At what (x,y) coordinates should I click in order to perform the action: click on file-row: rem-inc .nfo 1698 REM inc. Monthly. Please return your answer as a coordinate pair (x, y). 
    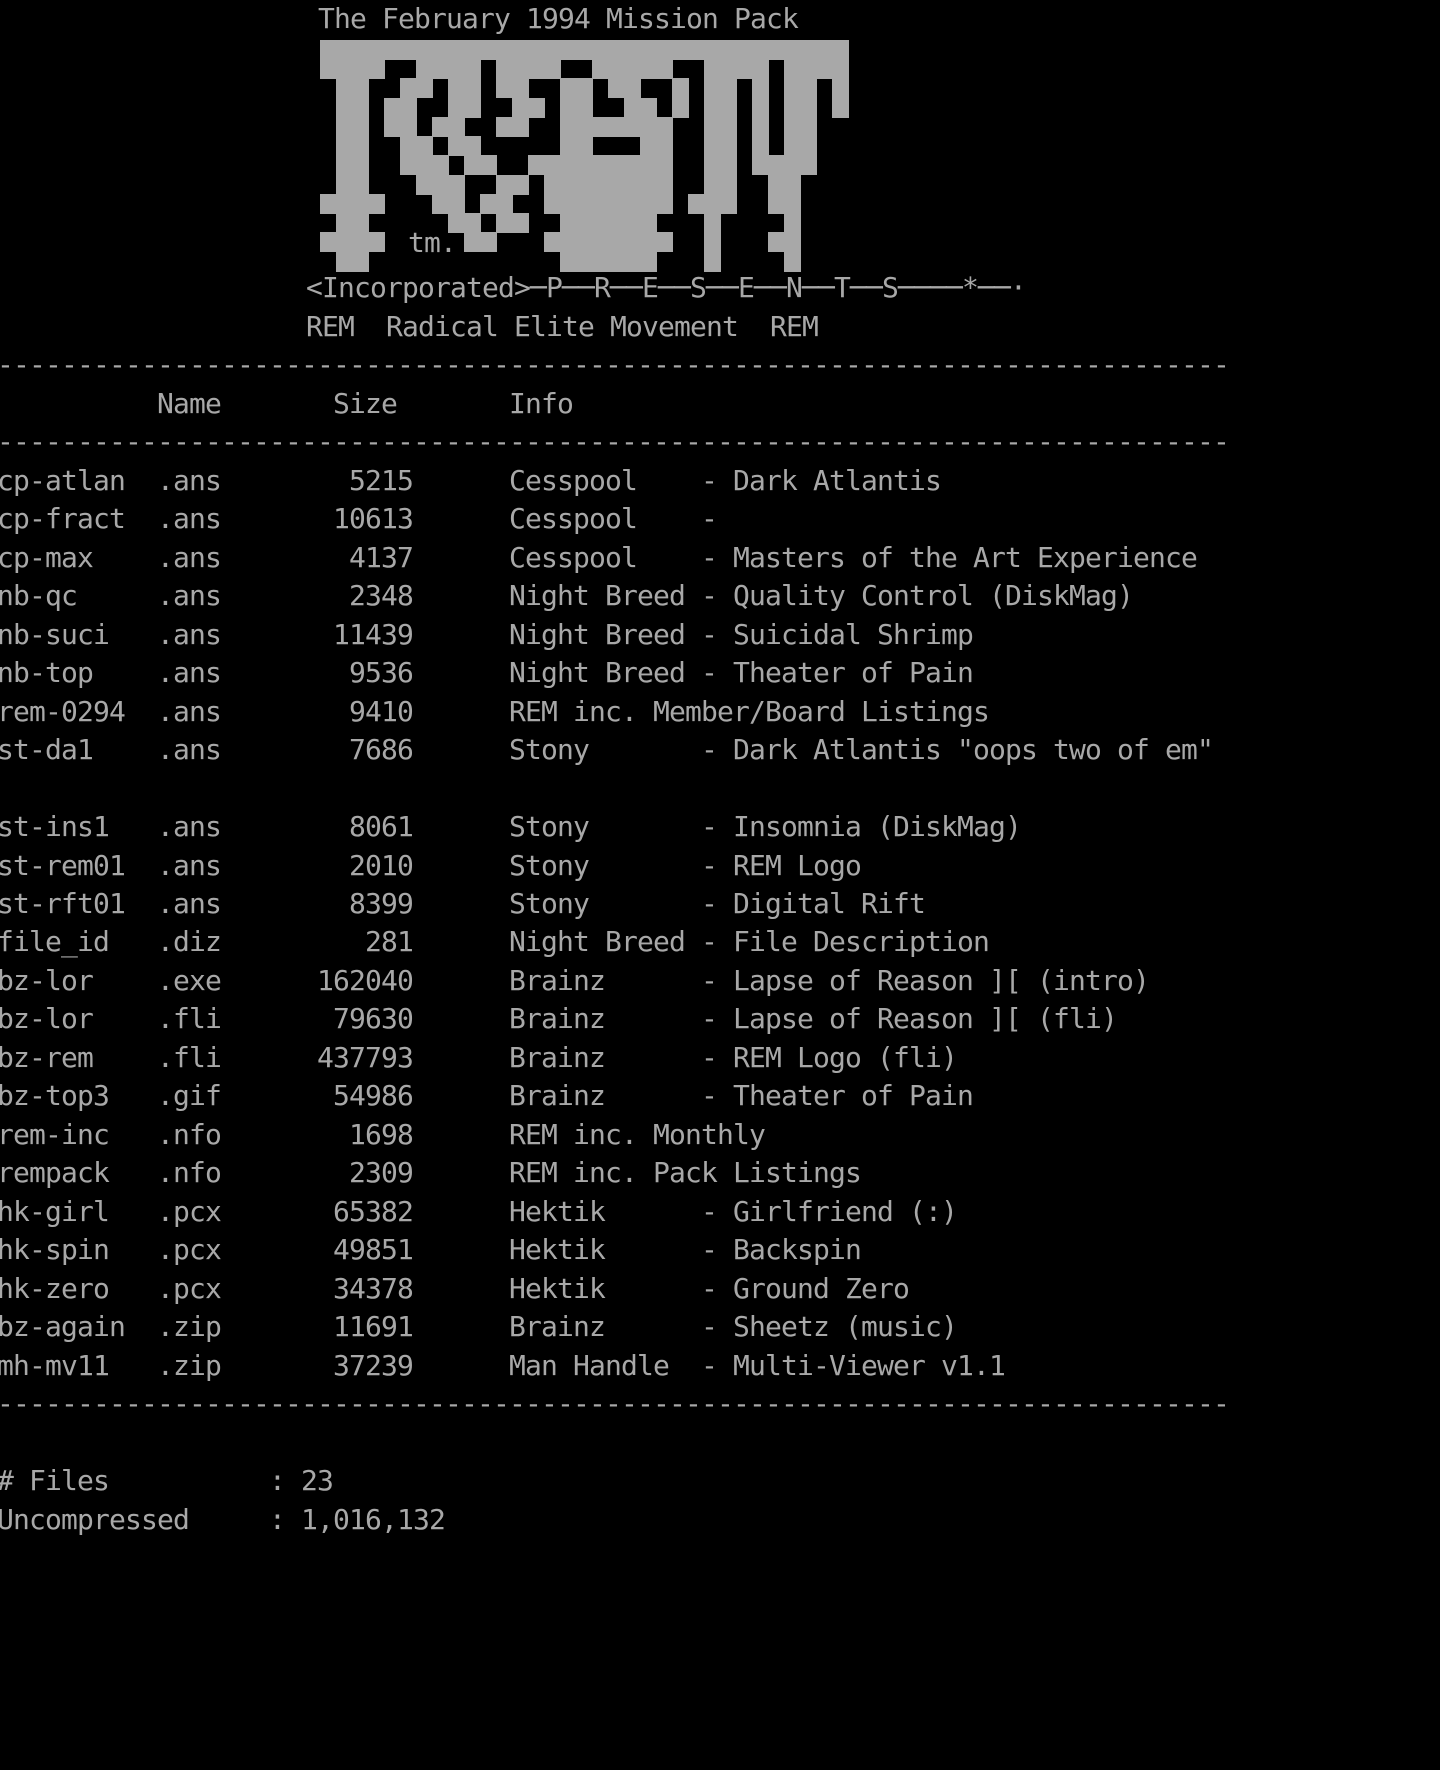
    Looking at the image, I should click on (383, 1134).